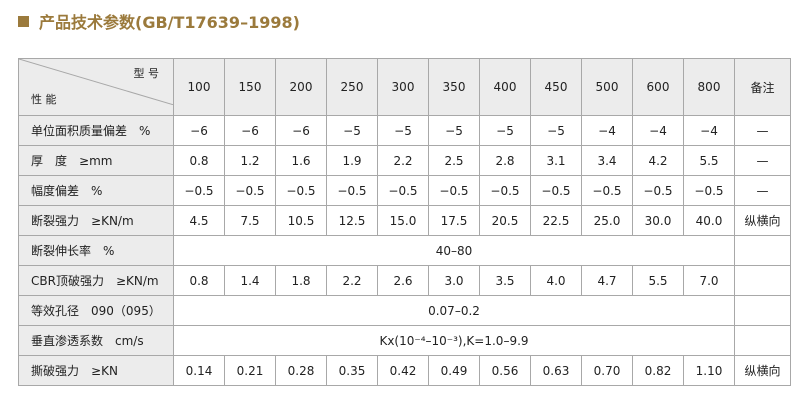  Describe the element at coordinates (658, 220) in the screenshot. I see `value-cell: 30.0` at that location.